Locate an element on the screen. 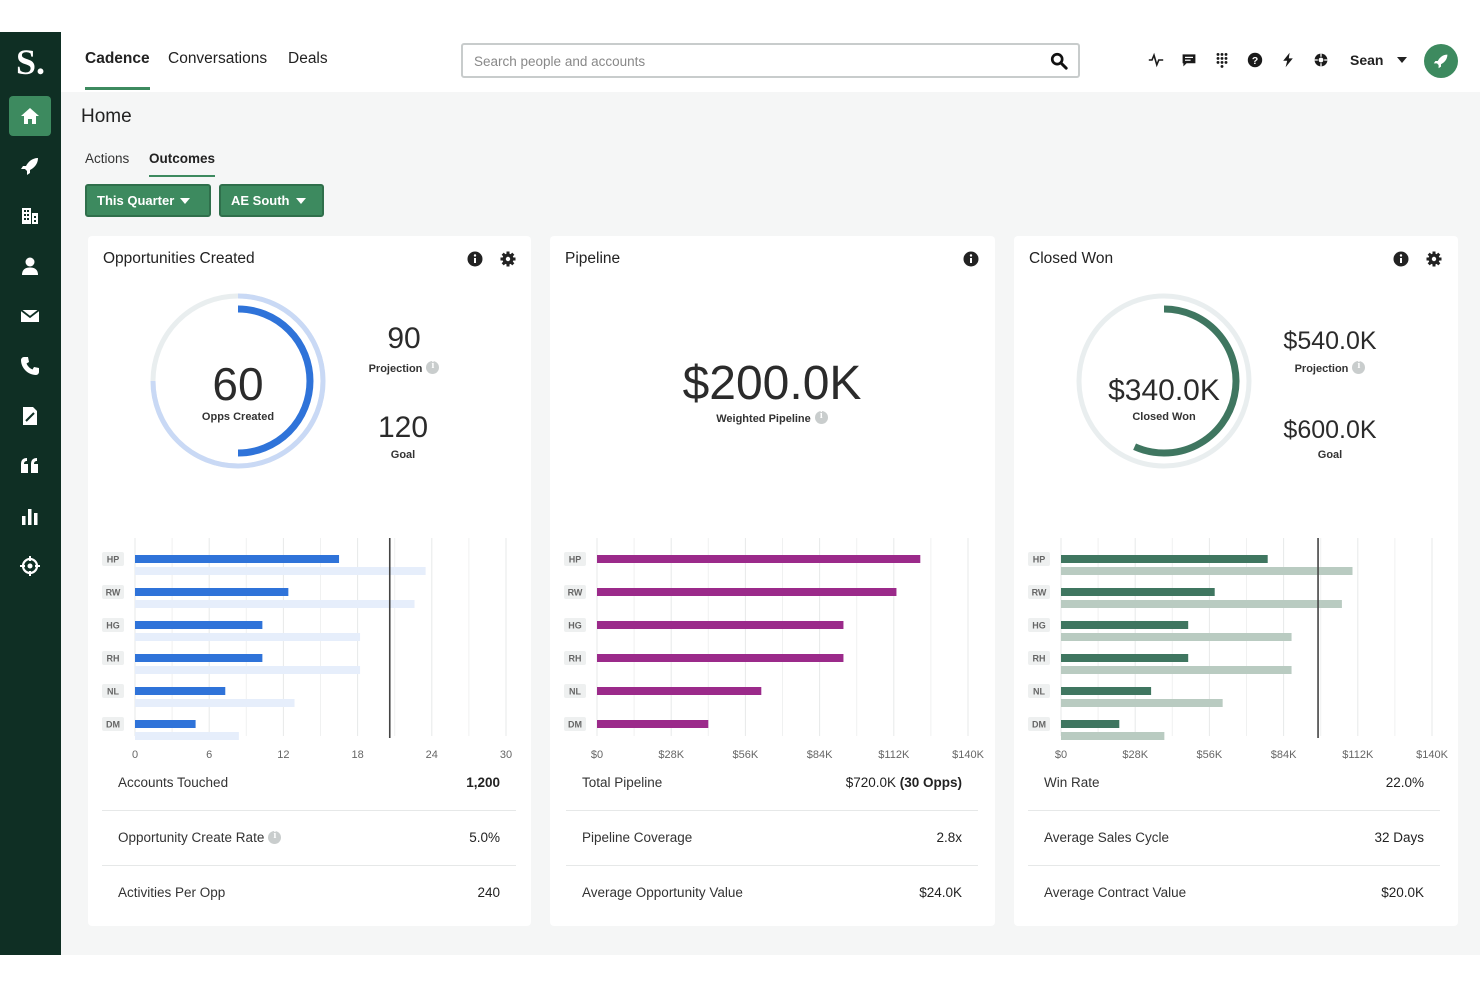 The height and width of the screenshot is (987, 1480). sidebar-item-calls is located at coordinates (30, 366).